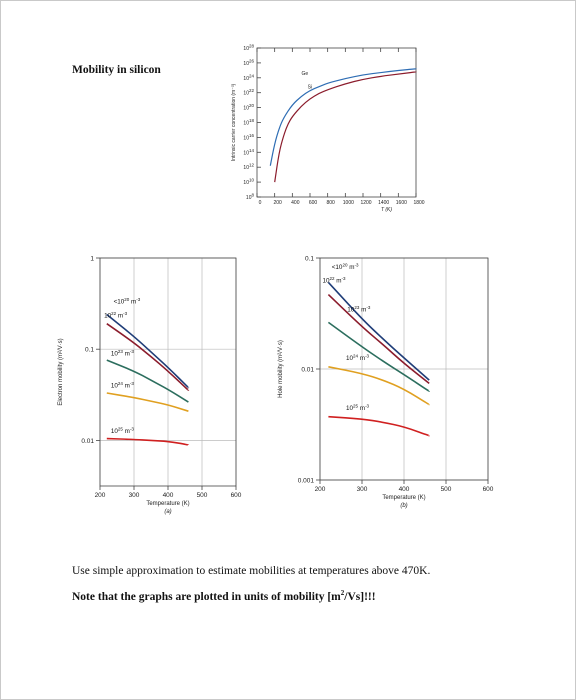  What do you see at coordinates (167, 512) in the screenshot?
I see `electron-caption: (a)` at bounding box center [167, 512].